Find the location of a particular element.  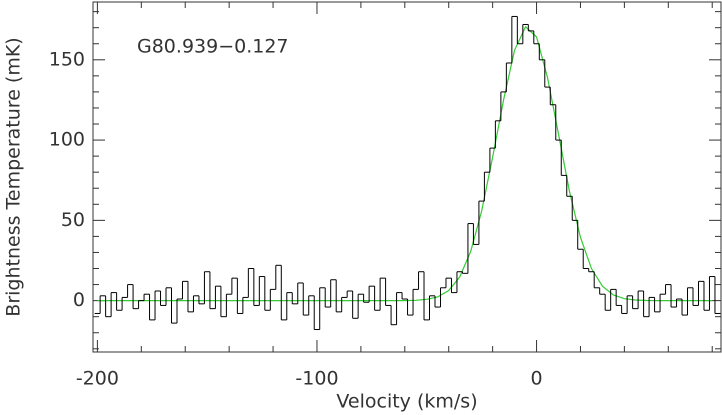

annotation: G80.939−0.127 is located at coordinates (213, 47).